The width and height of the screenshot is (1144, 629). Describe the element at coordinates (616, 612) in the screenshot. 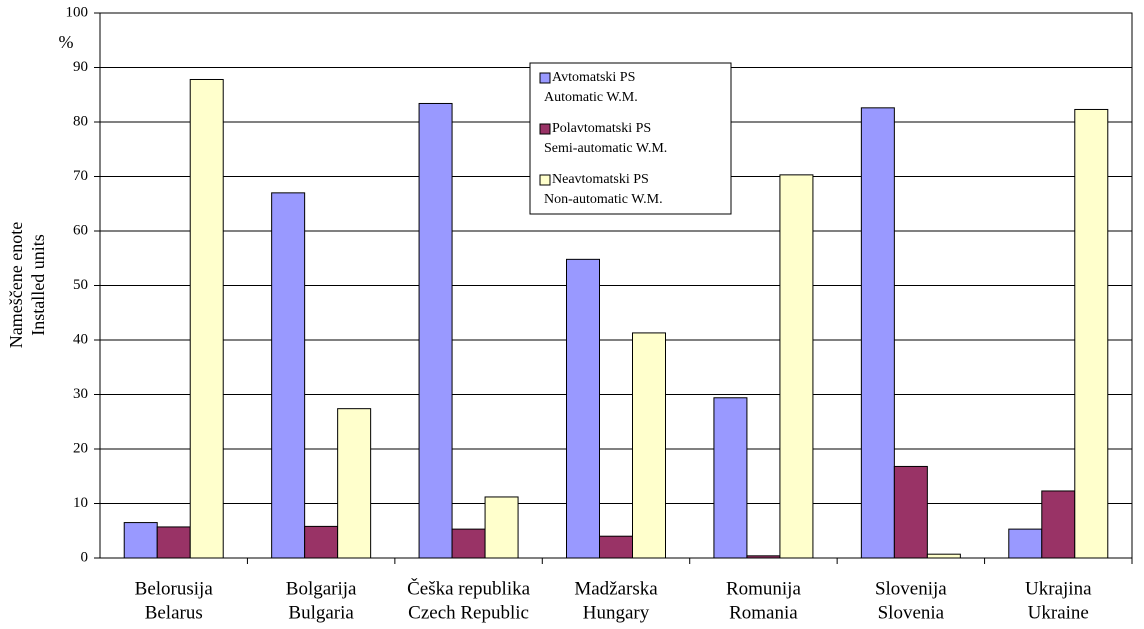

I see `x-tick-label: Hungary` at that location.